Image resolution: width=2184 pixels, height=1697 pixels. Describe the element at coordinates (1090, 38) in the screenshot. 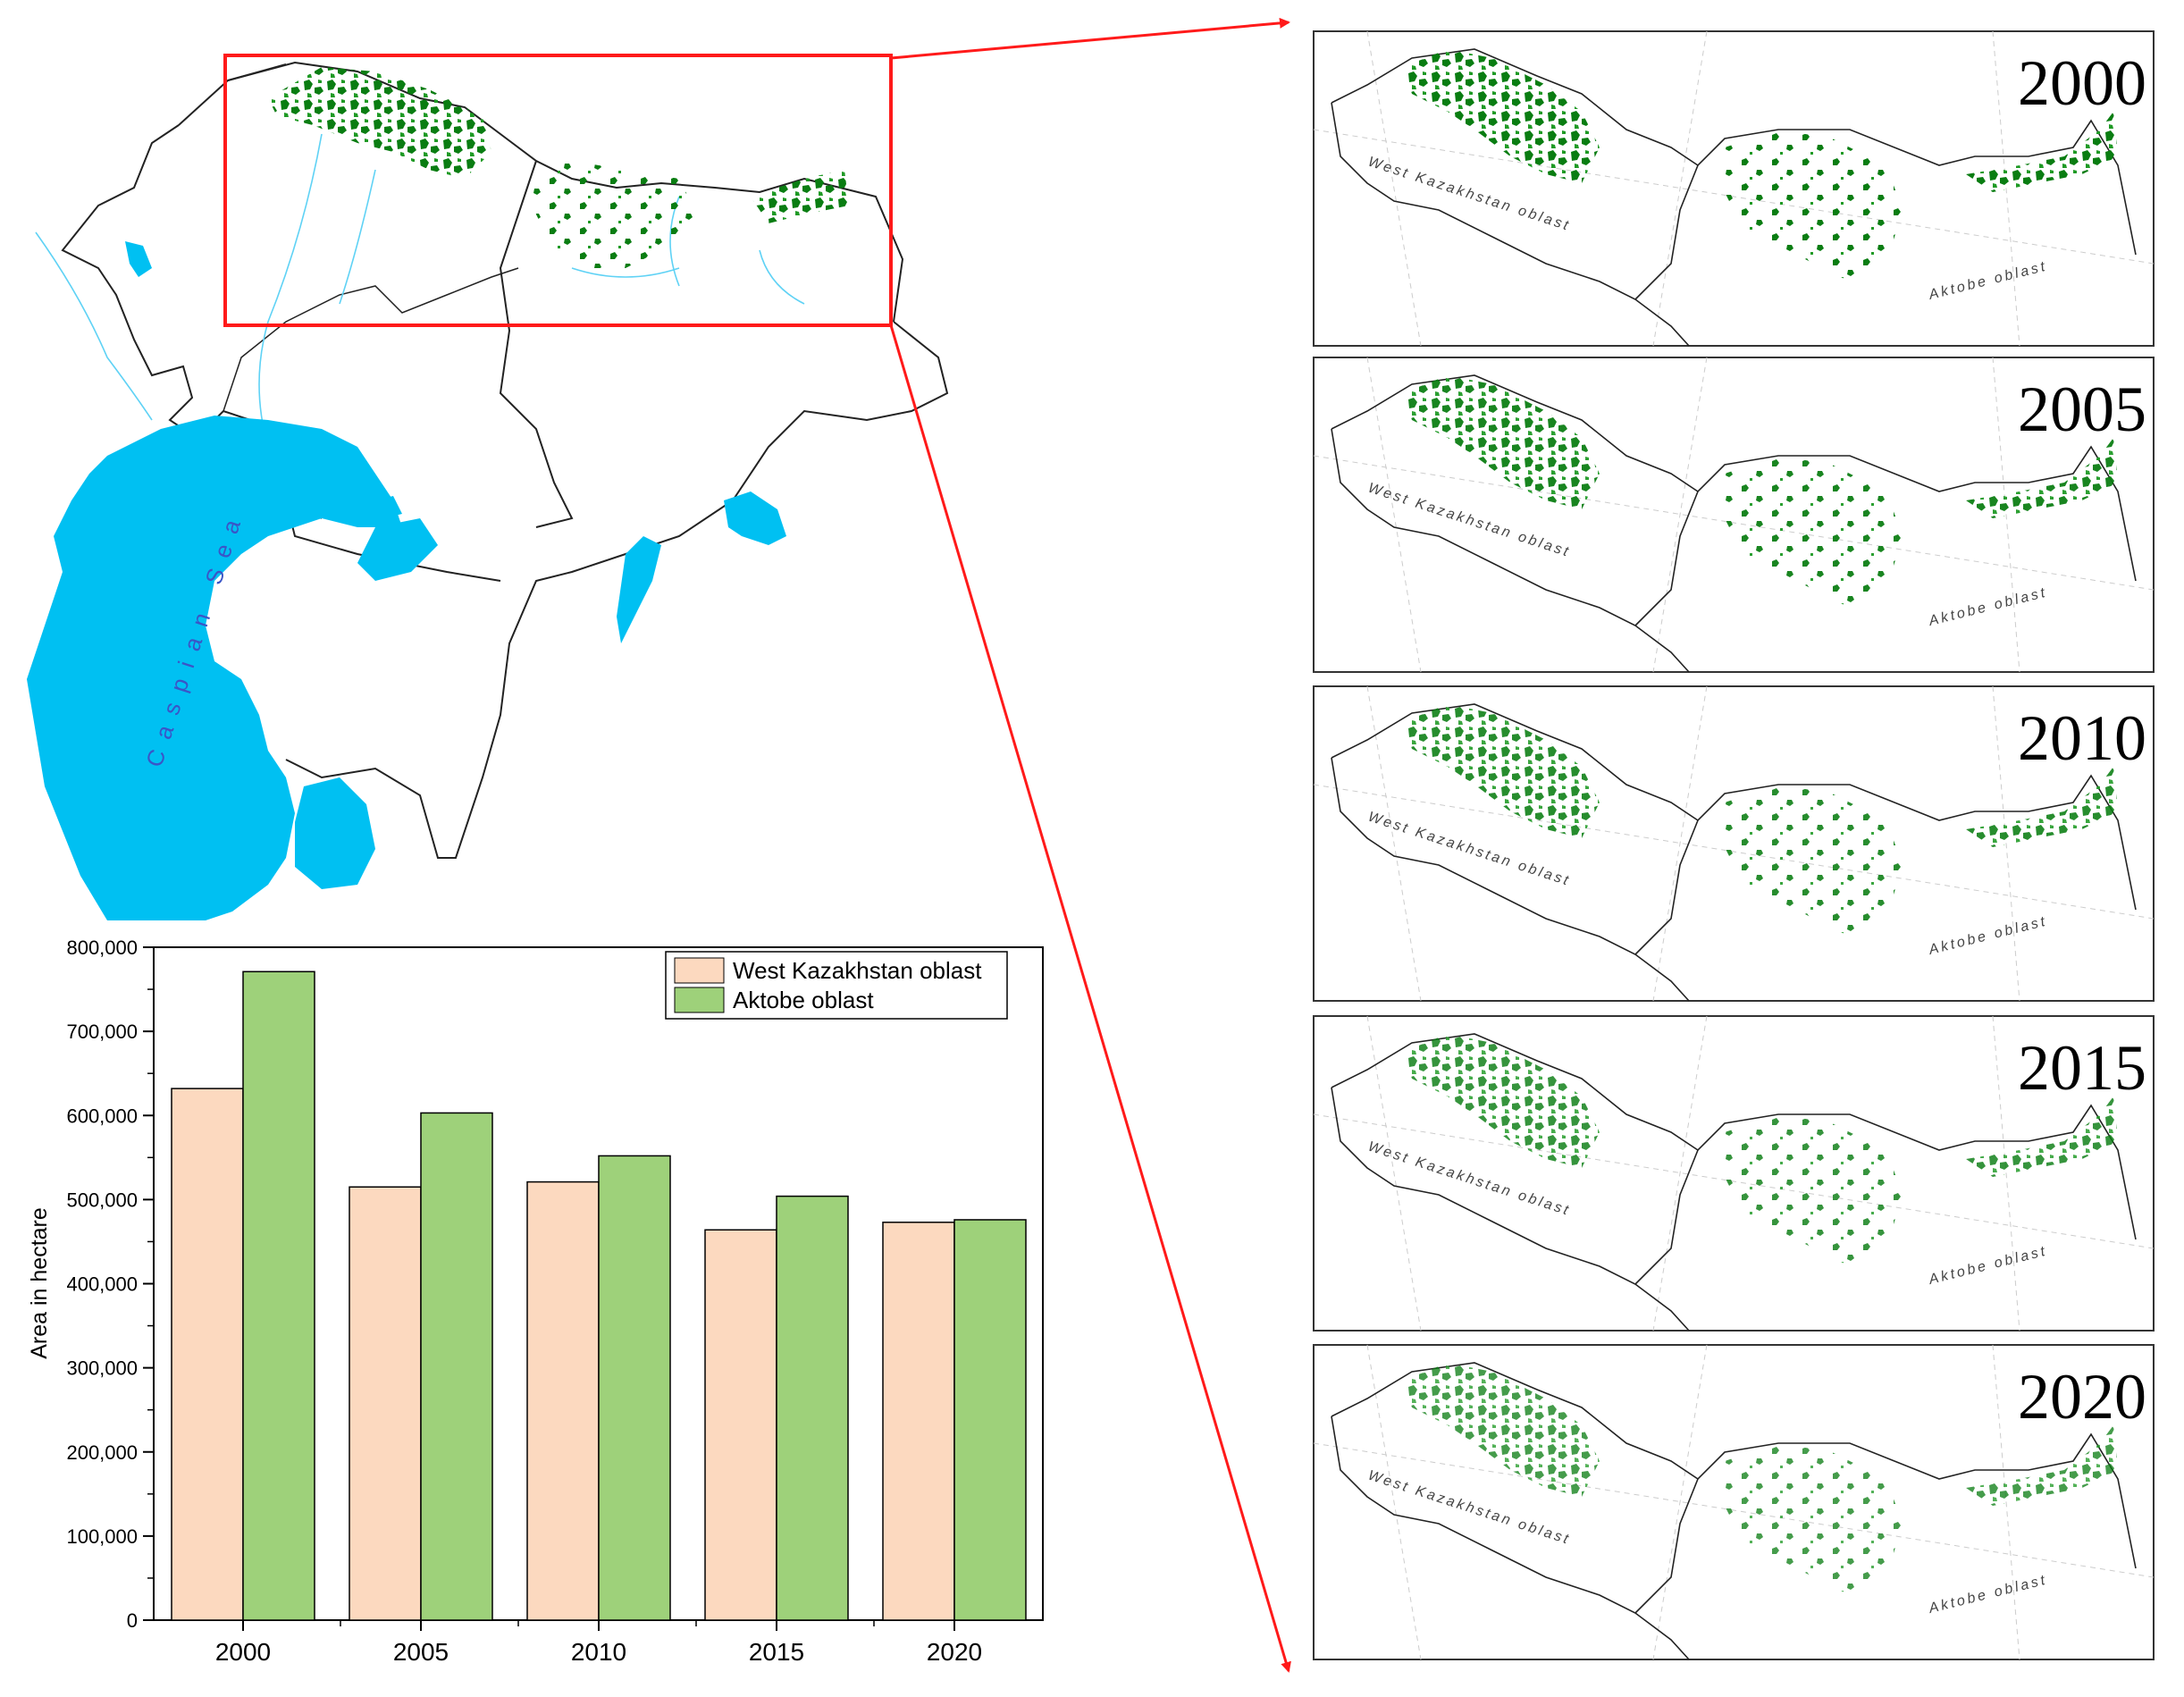

I see `zoom-arrow-top` at that location.